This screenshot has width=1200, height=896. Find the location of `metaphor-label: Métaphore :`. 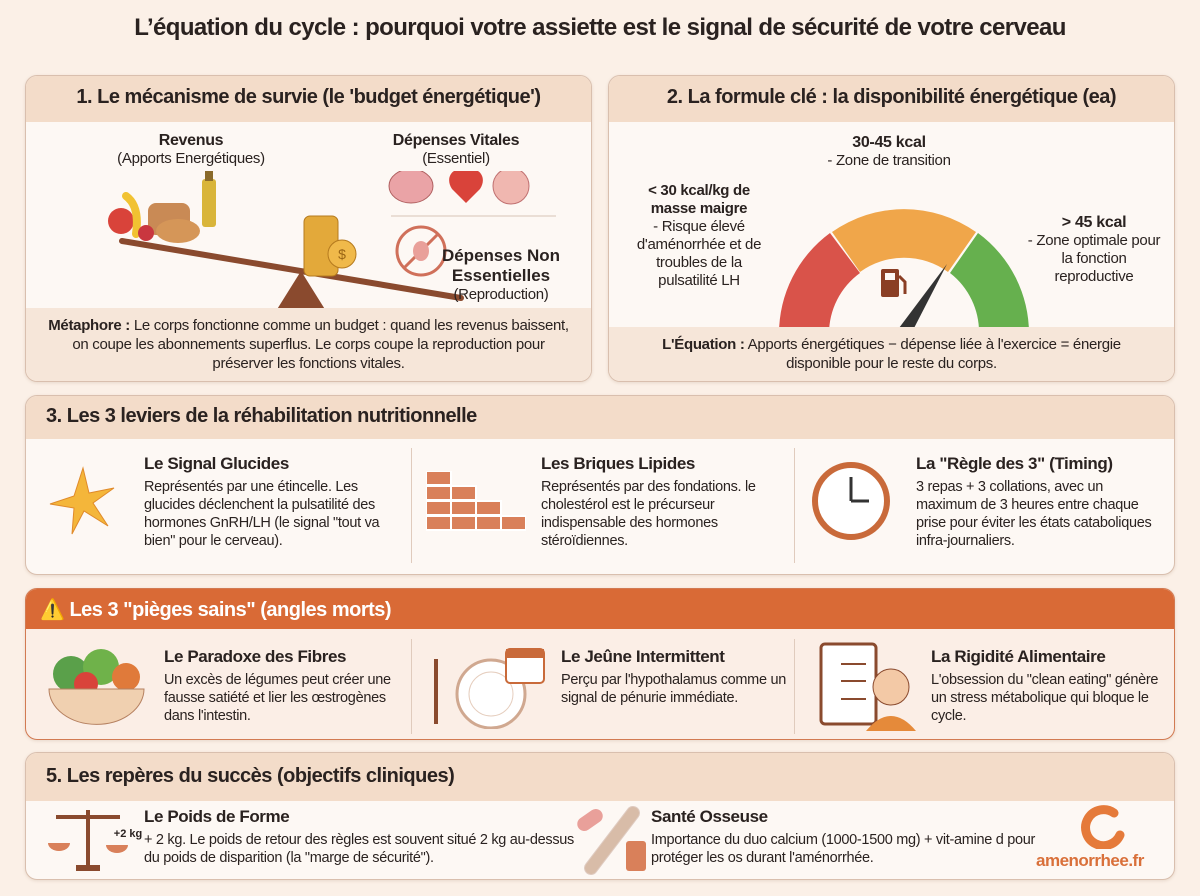

metaphor-label: Métaphore : is located at coordinates (89, 325).